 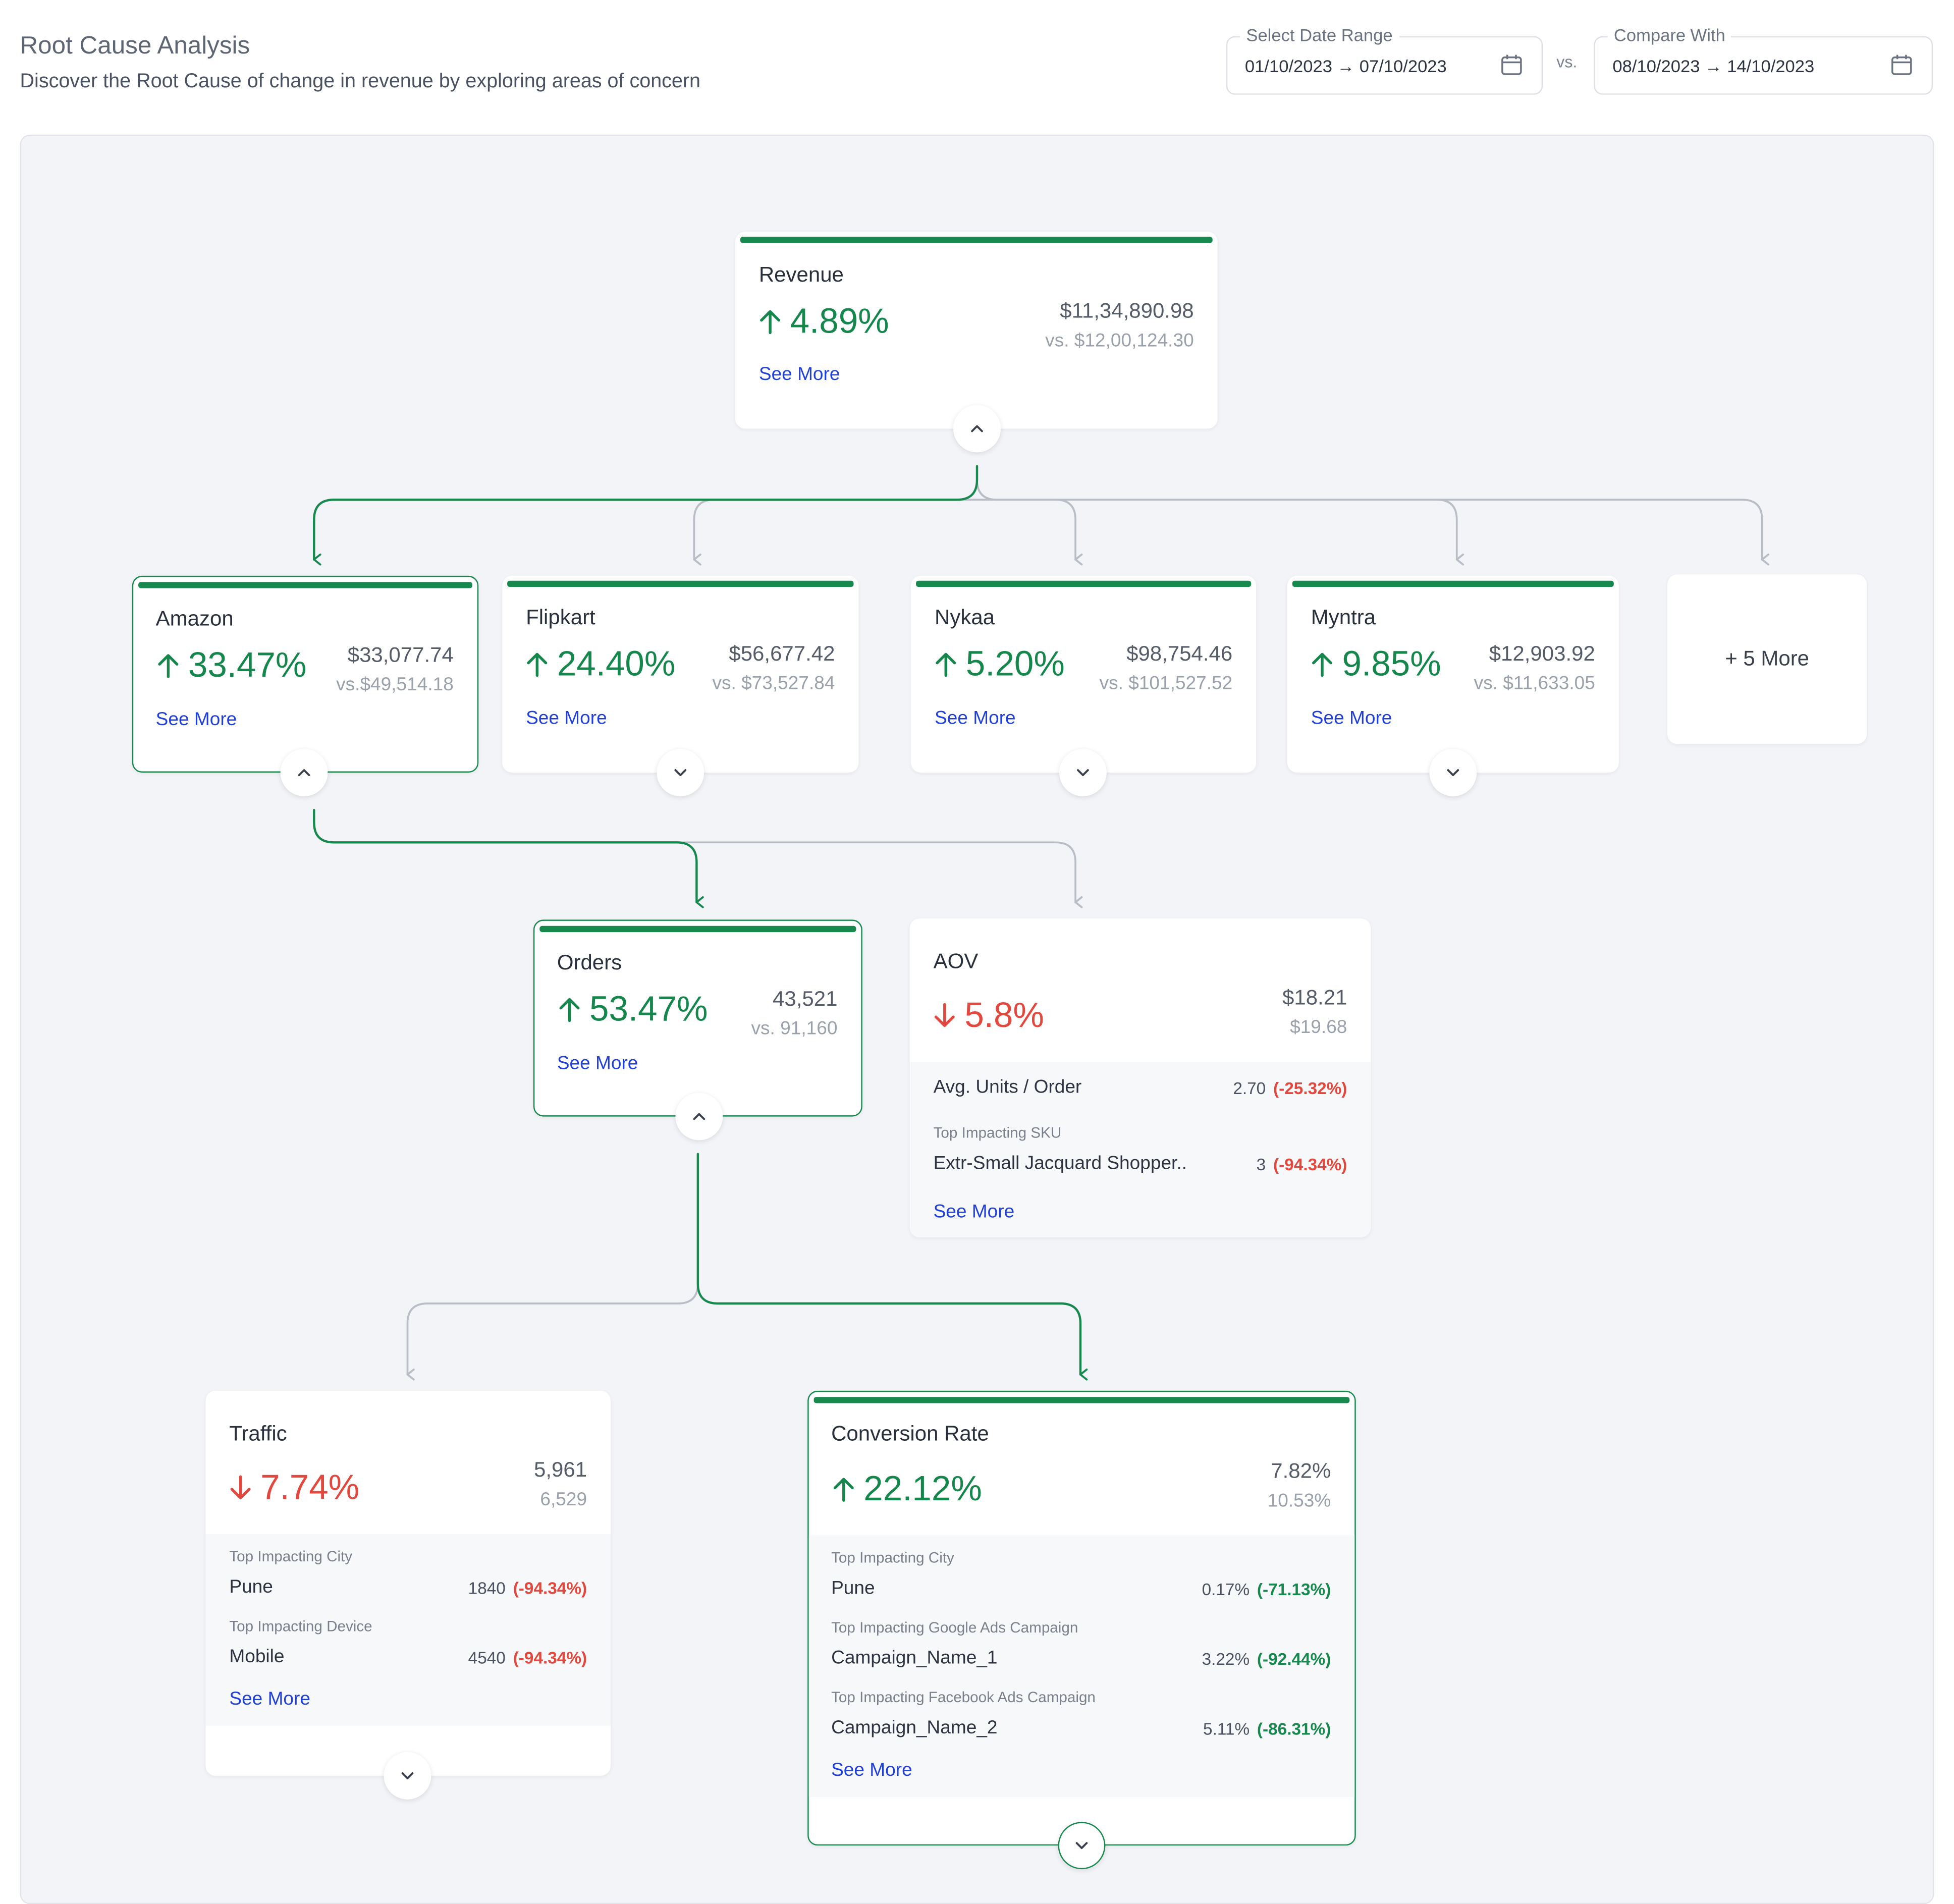 What do you see at coordinates (1226, 1659) in the screenshot?
I see `top-google-campaign-number: 3.22%` at bounding box center [1226, 1659].